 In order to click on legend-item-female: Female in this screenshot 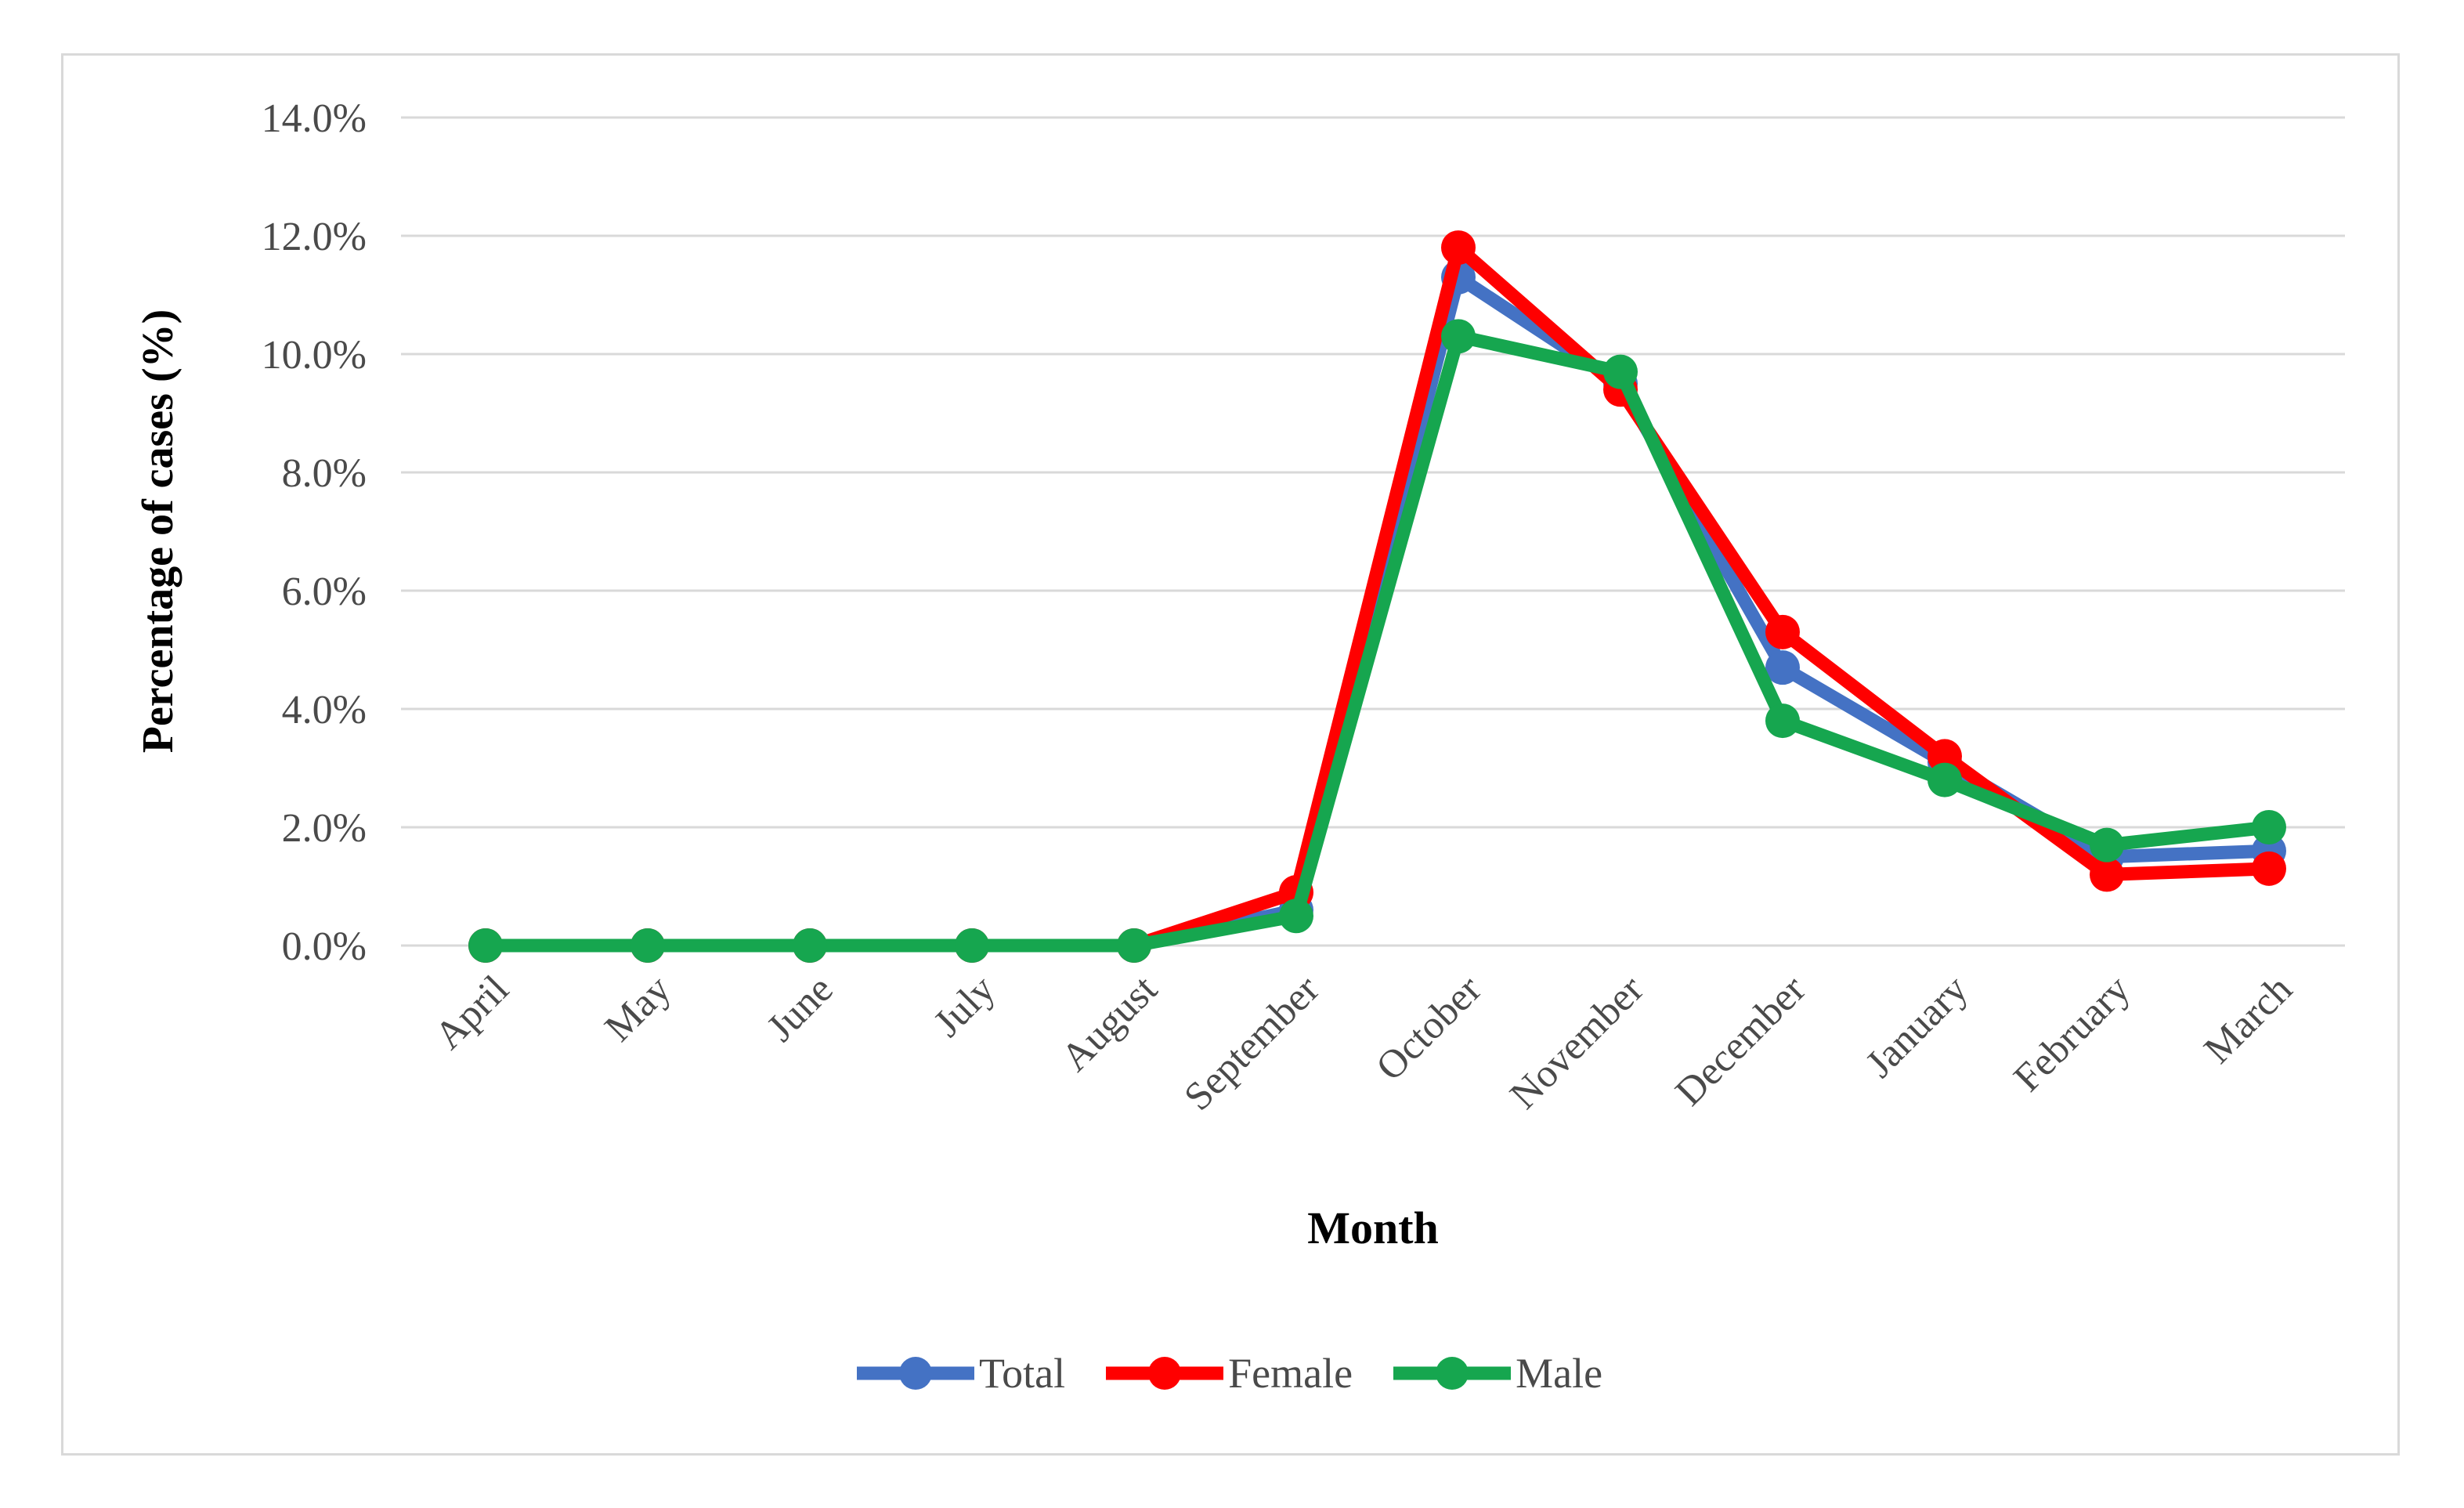, I will do `click(1229, 1373)`.